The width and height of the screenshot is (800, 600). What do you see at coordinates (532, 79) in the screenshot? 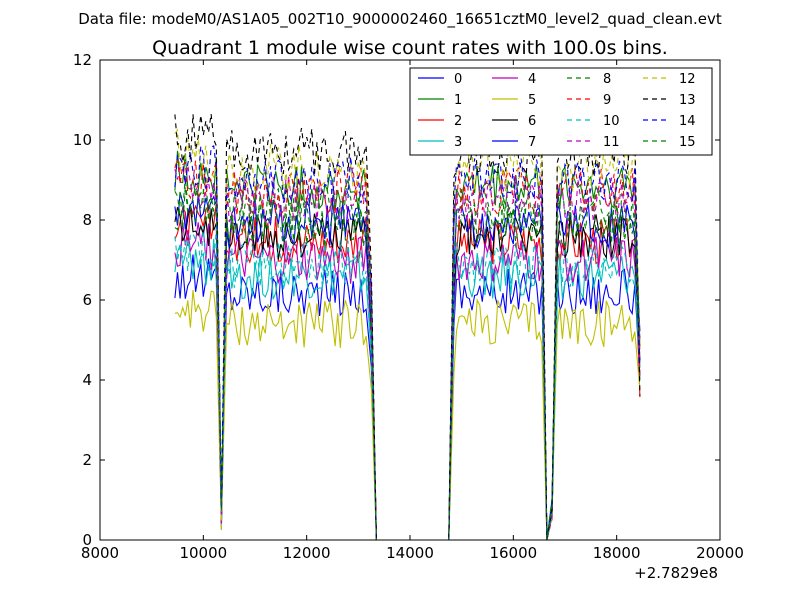
I see `legend-label-4: 4` at bounding box center [532, 79].